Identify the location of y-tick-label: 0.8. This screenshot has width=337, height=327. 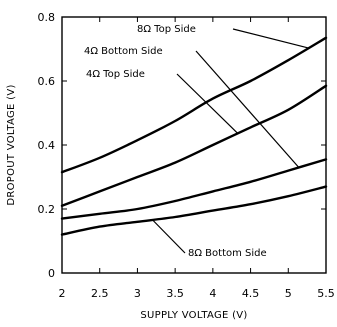
(47, 17).